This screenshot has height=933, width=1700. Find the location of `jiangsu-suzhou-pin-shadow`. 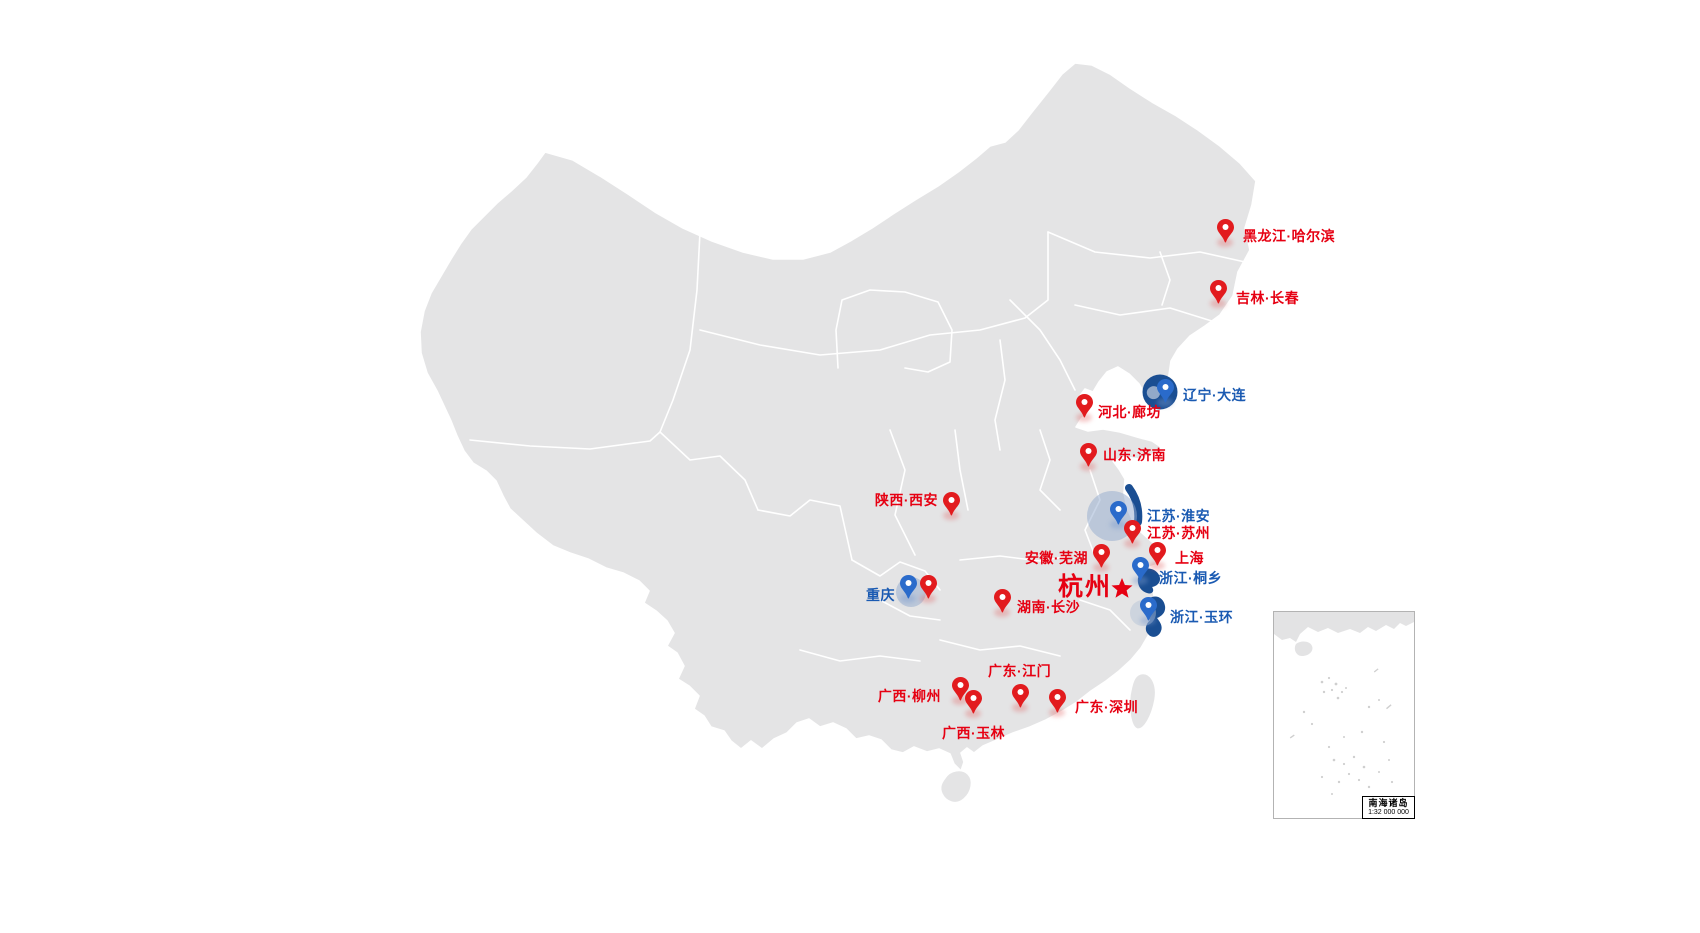

jiangsu-suzhou-pin-shadow is located at coordinates (1132, 543).